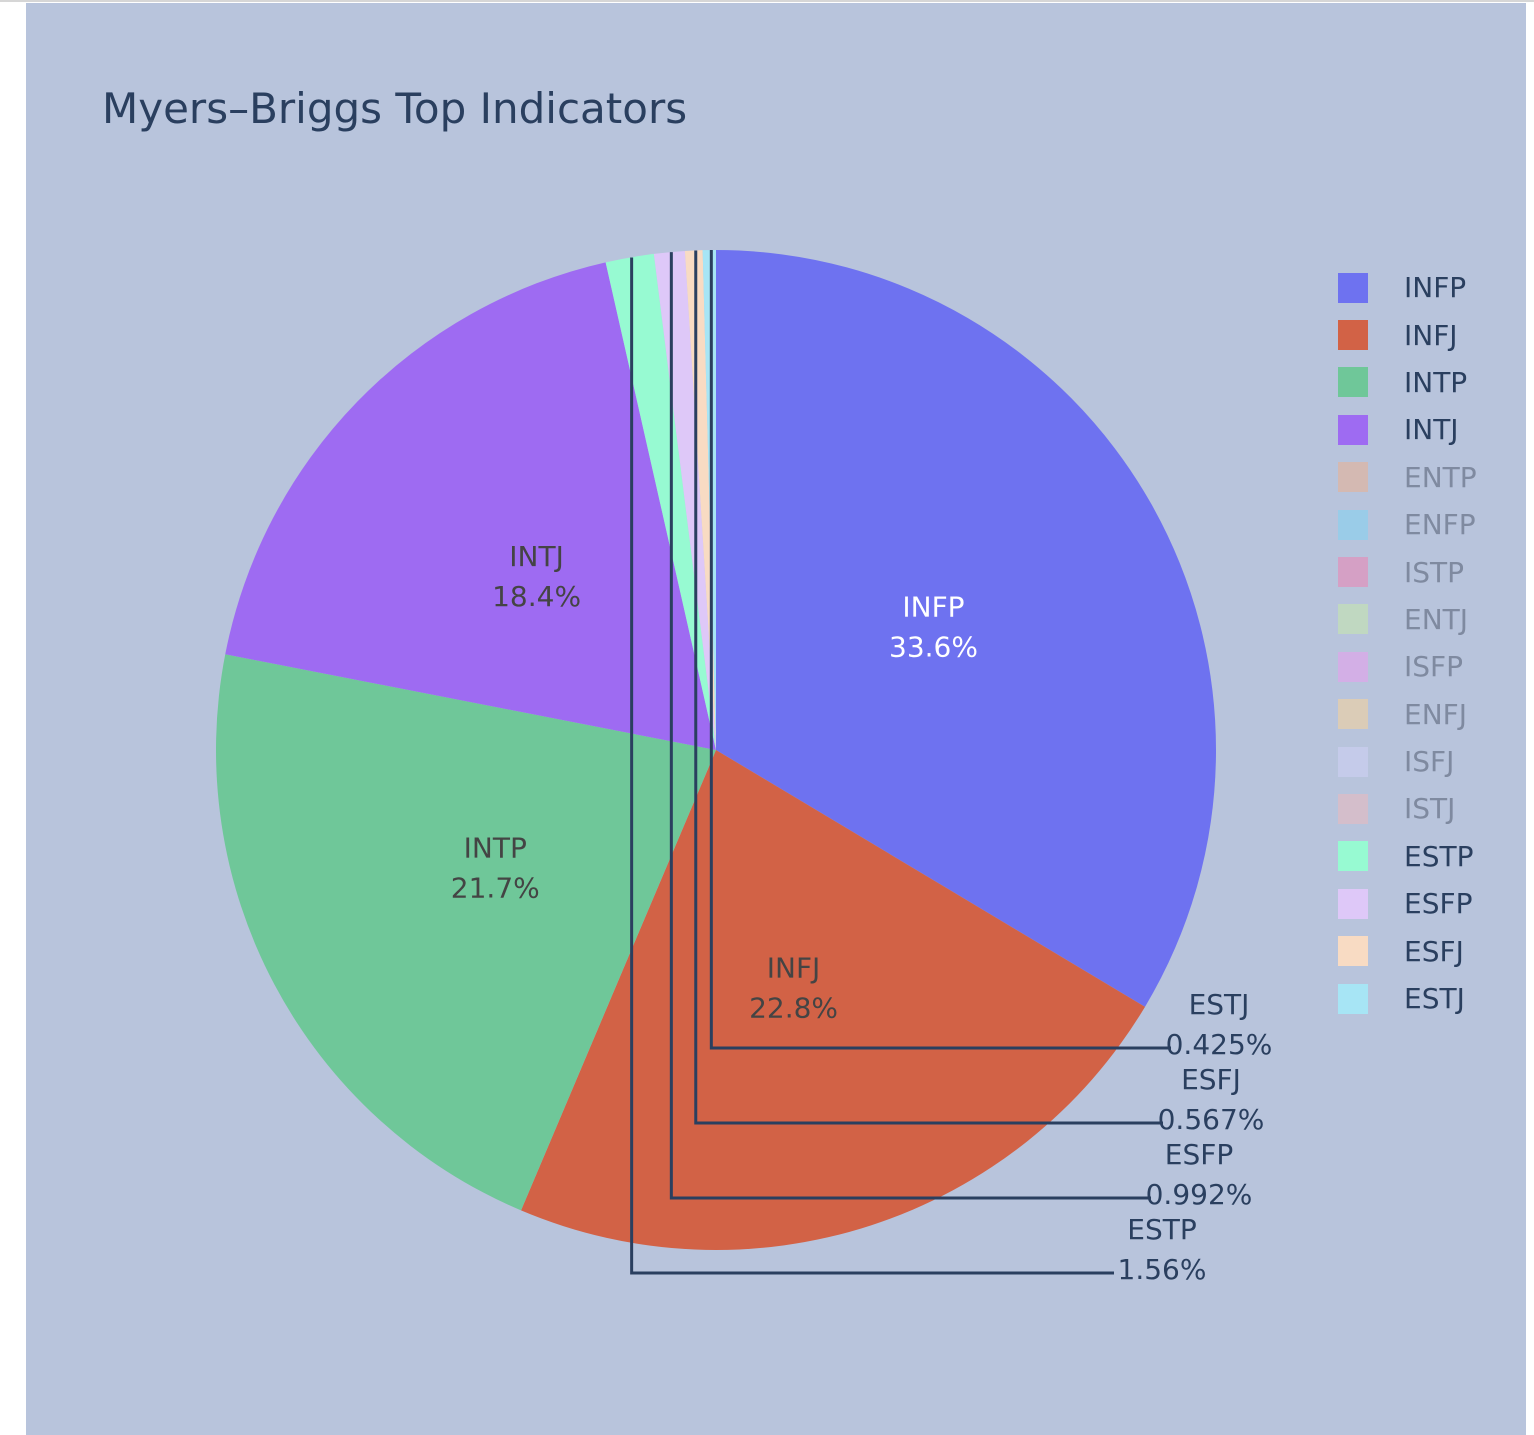 This screenshot has height=1435, width=1534. Describe the element at coordinates (536, 596) in the screenshot. I see `slice-percent-intj: 18.4%` at that location.